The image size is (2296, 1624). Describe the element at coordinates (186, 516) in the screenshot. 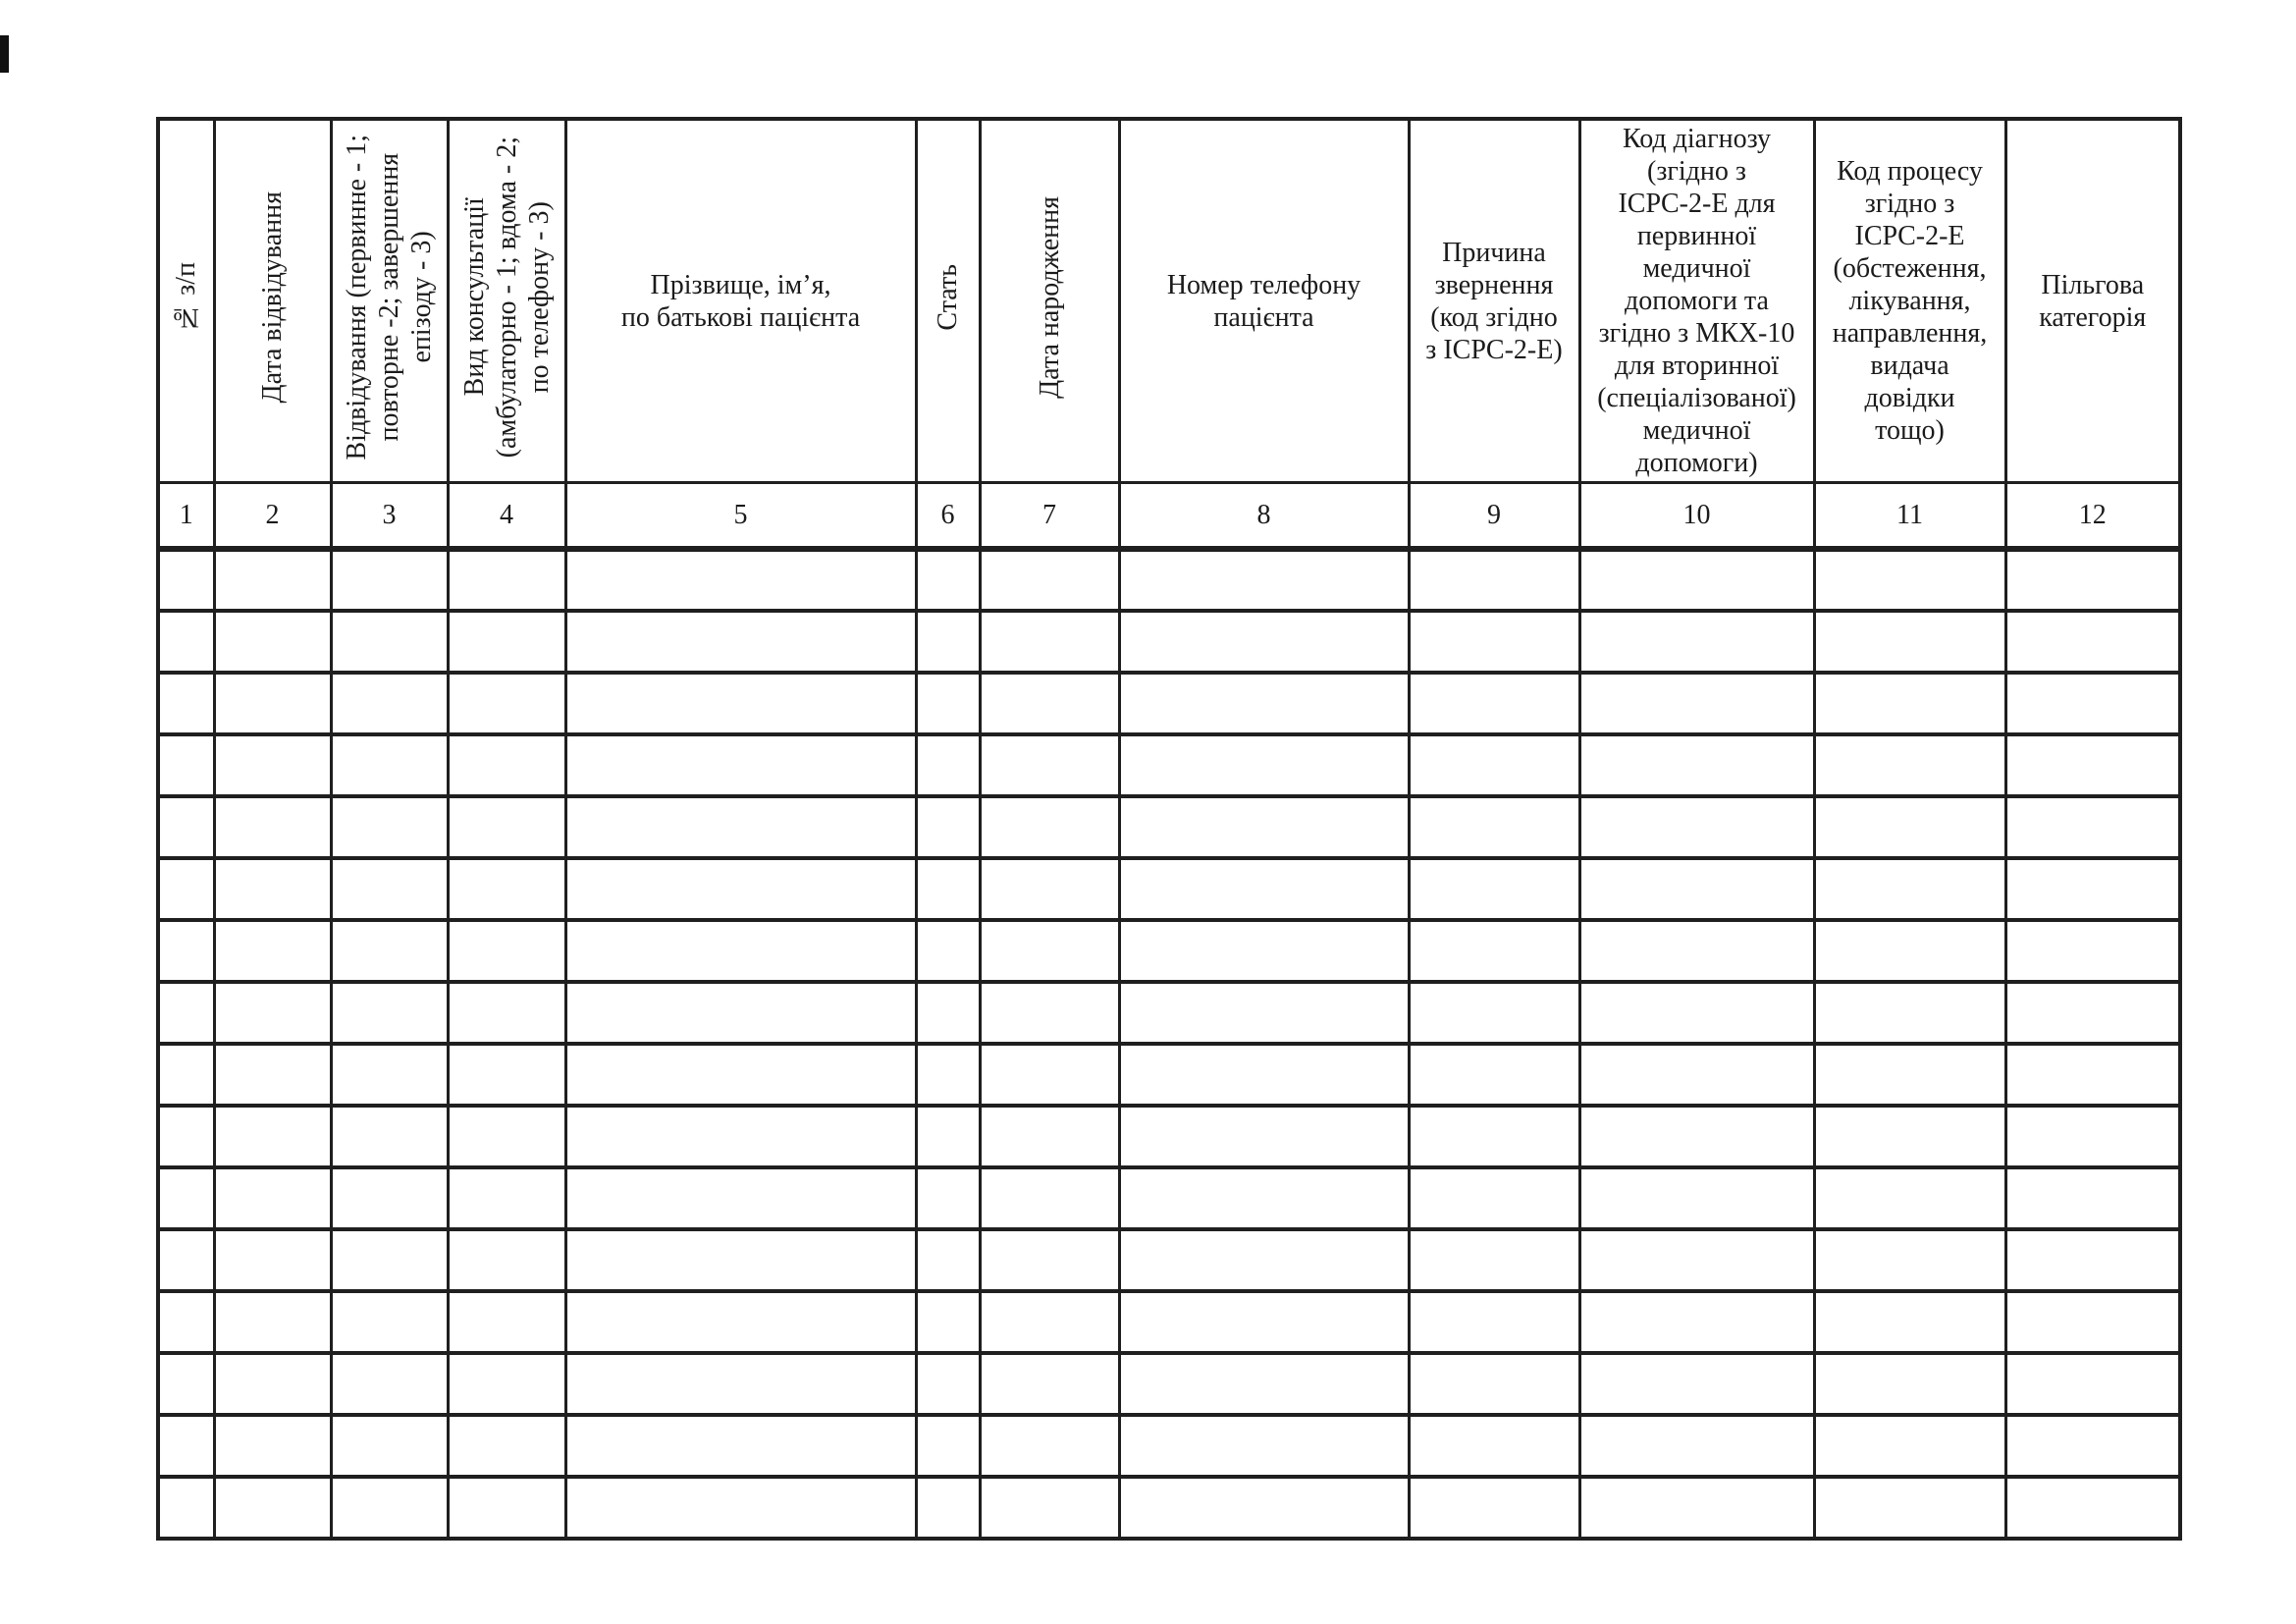

I see `column-number-1: 1` at that location.